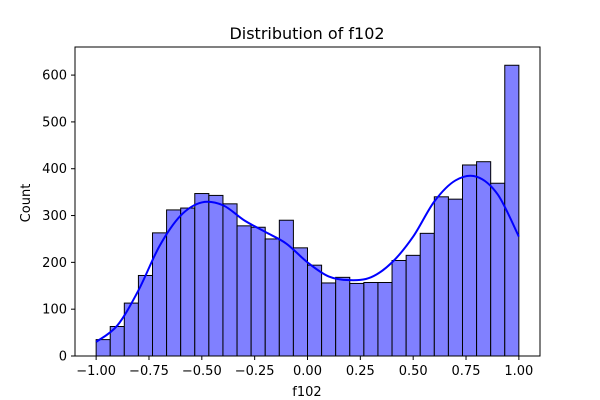 This screenshot has width=600, height=400. What do you see at coordinates (307, 371) in the screenshot?
I see `x-tick-label: 0.00` at bounding box center [307, 371].